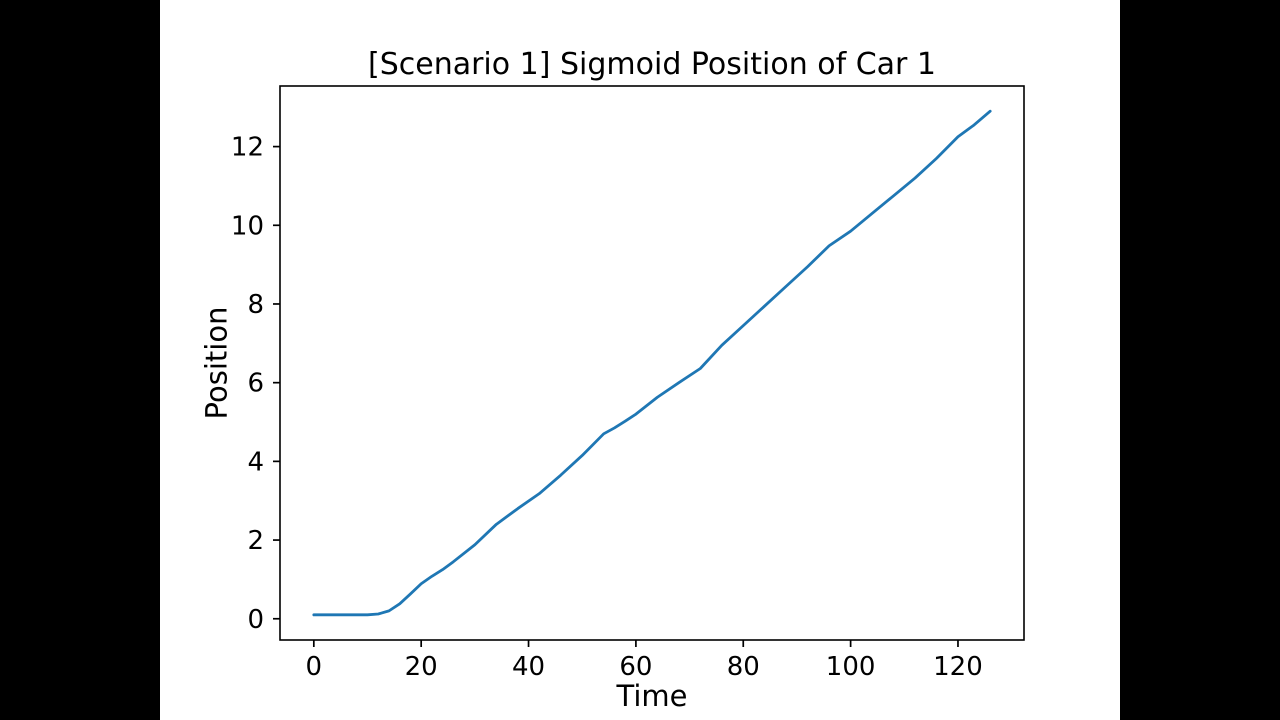 Image resolution: width=1280 pixels, height=720 pixels. What do you see at coordinates (635, 667) in the screenshot?
I see `x-tick-label: 60` at bounding box center [635, 667].